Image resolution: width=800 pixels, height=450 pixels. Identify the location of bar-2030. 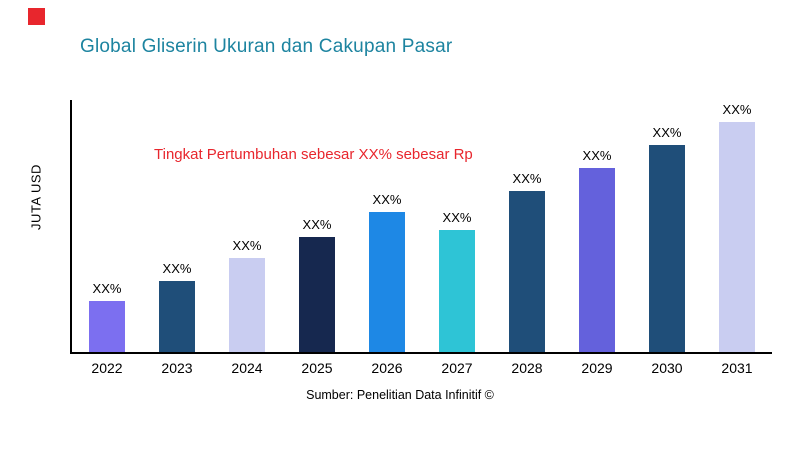
(667, 248).